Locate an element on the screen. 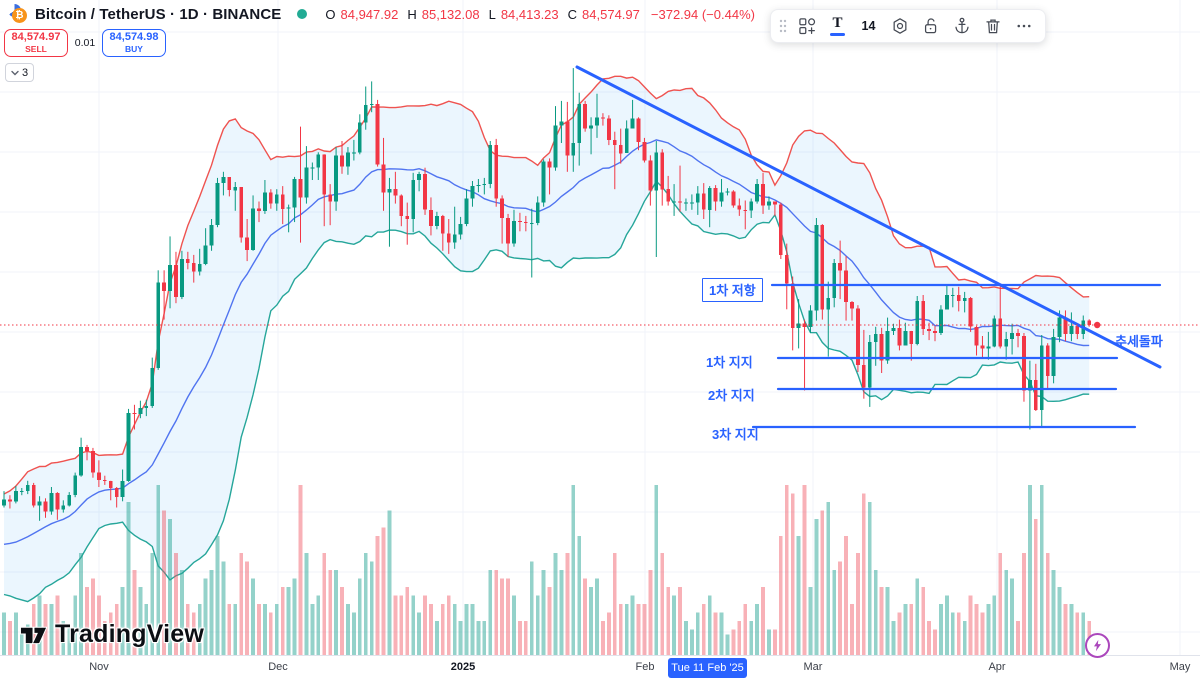 This screenshot has width=1200, height=680. support-1-label: 1차 지지 is located at coordinates (729, 362).